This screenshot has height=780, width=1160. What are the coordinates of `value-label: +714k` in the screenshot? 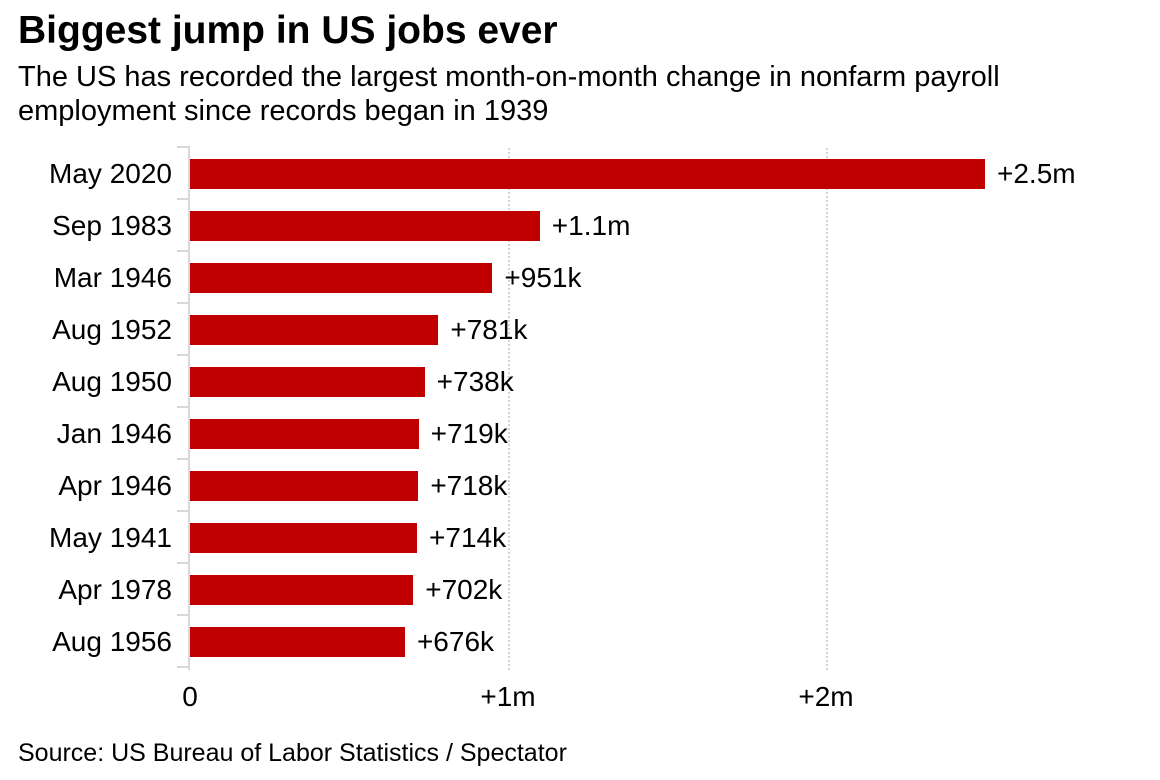 It's located at (468, 538).